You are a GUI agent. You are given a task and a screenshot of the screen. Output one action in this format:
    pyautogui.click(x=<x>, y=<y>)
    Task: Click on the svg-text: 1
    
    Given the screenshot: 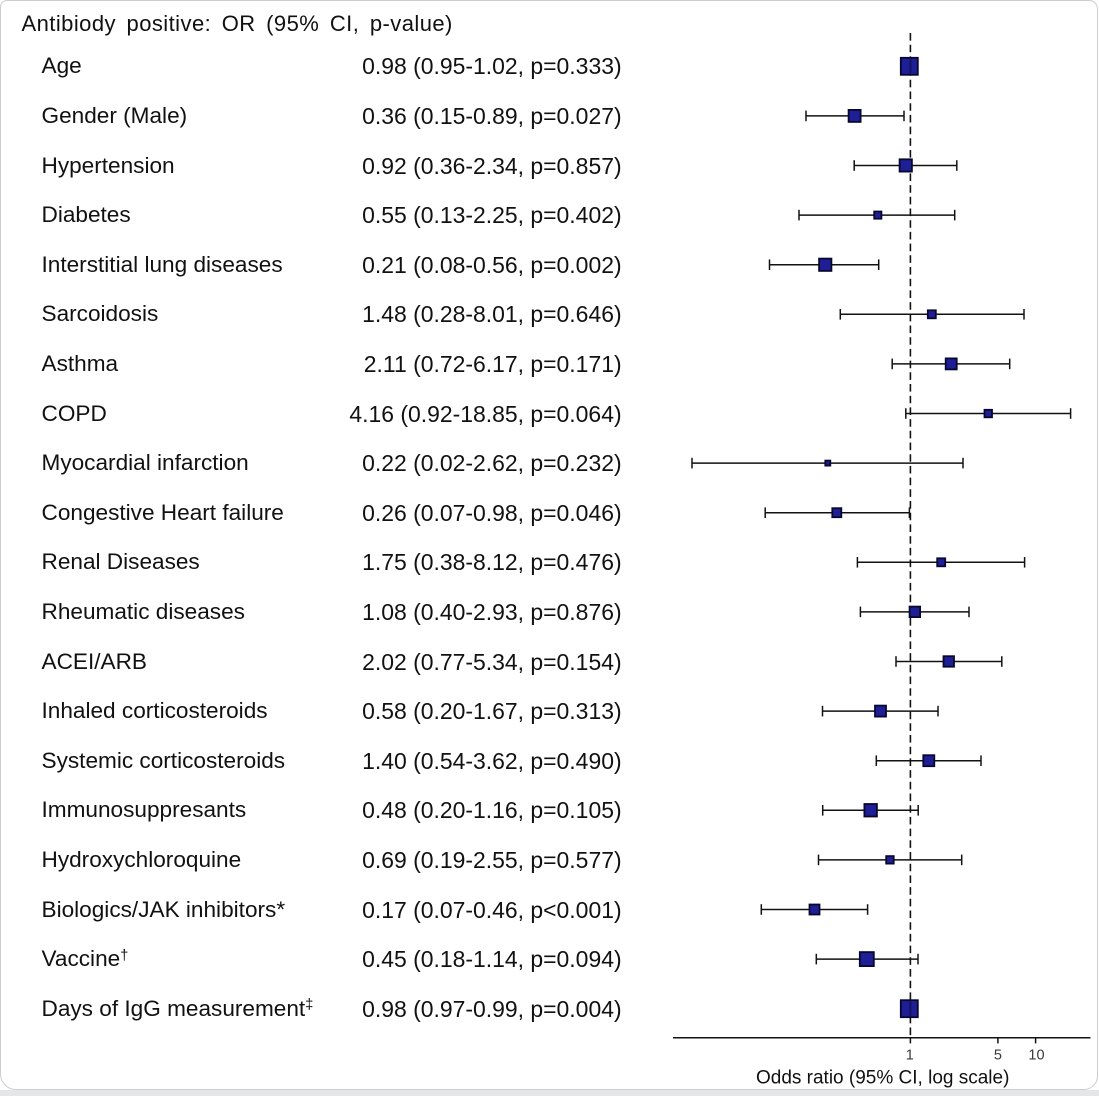 What is the action you would take?
    pyautogui.click(x=910, y=1056)
    